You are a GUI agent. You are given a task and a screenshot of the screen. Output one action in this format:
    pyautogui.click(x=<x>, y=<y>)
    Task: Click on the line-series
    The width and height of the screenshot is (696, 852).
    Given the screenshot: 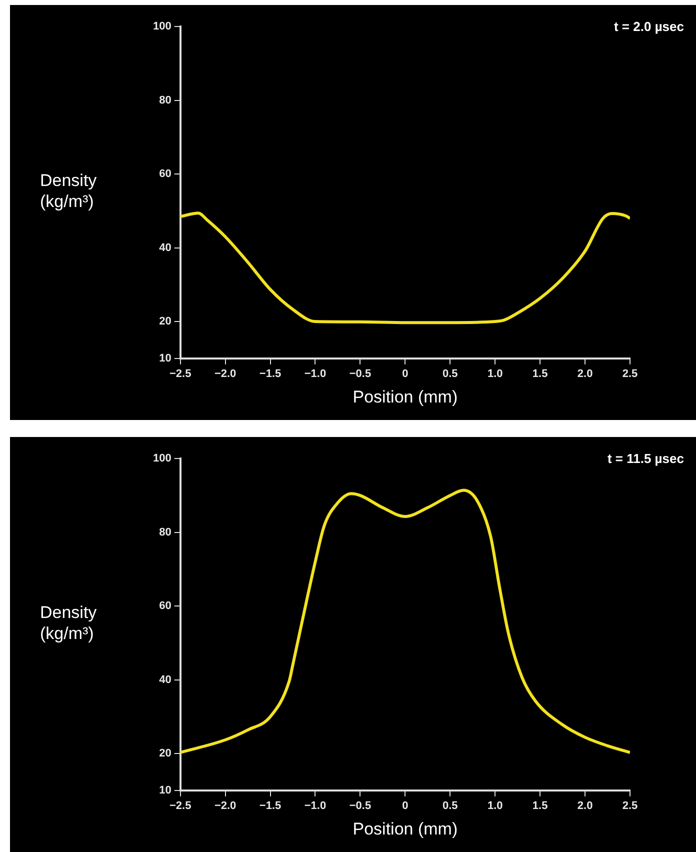 What is the action you would take?
    pyautogui.click(x=405, y=268)
    